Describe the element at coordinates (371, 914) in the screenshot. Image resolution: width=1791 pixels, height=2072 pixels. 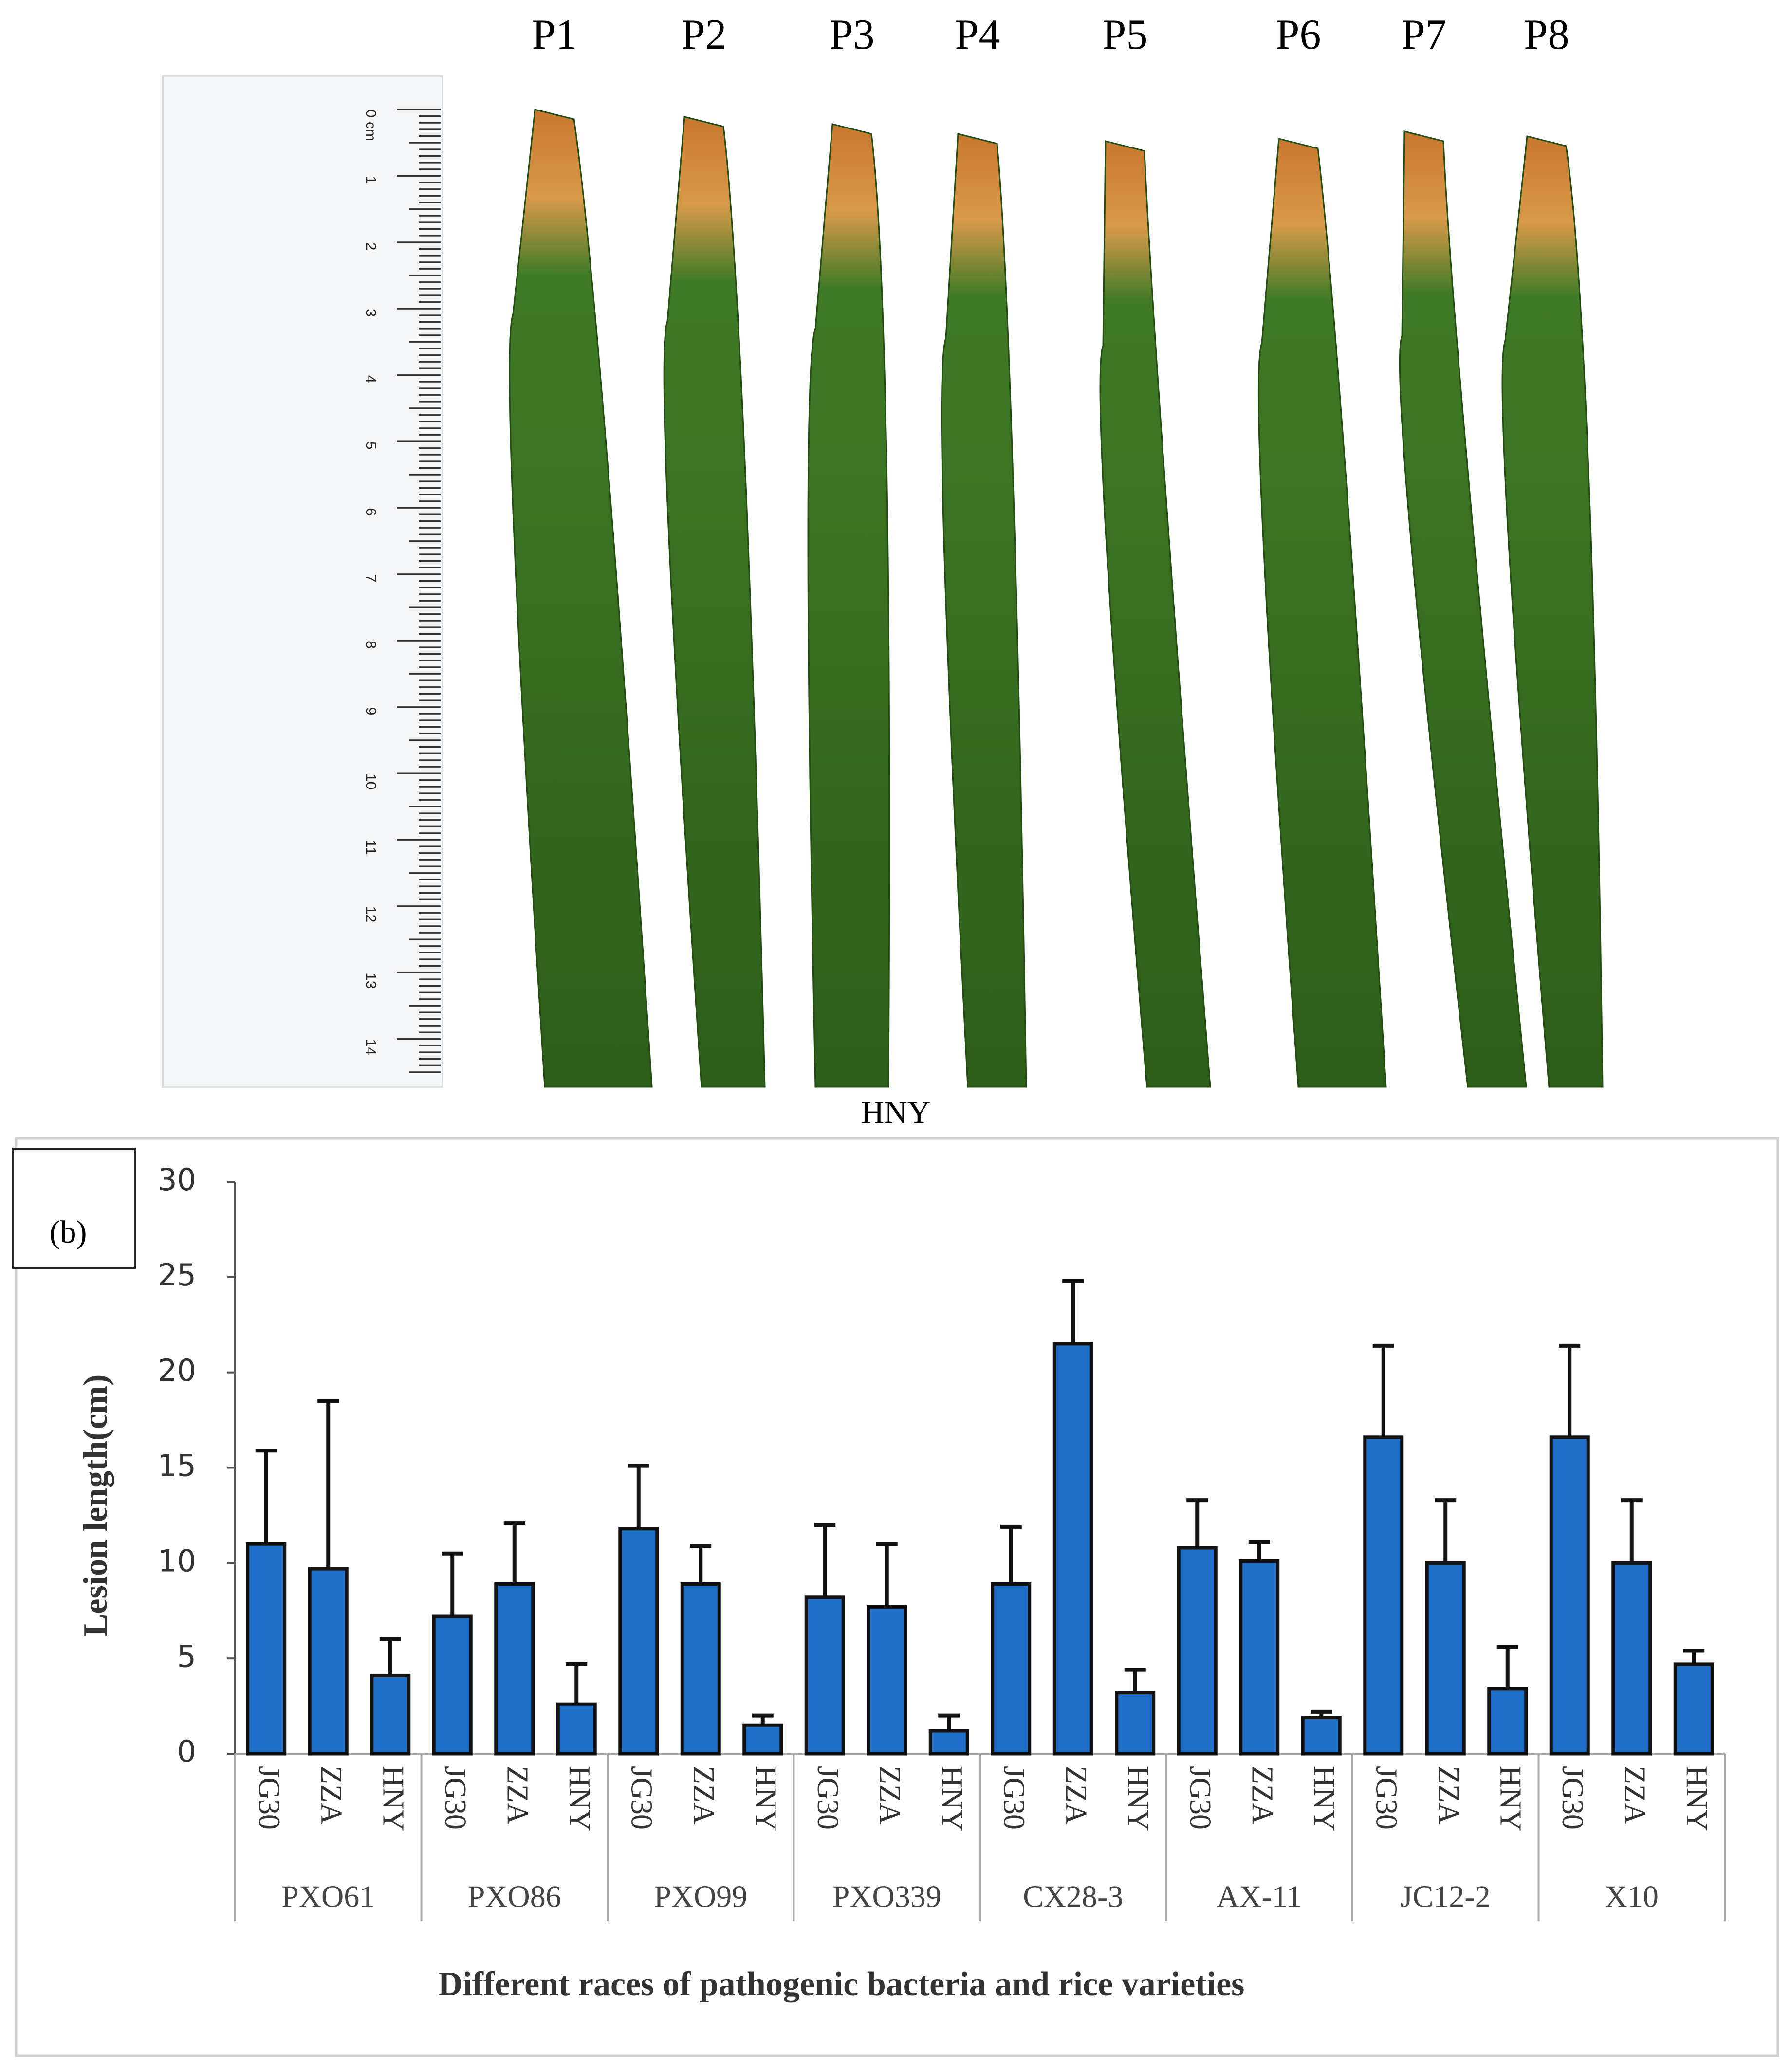
I see `ruler-label: 12` at that location.